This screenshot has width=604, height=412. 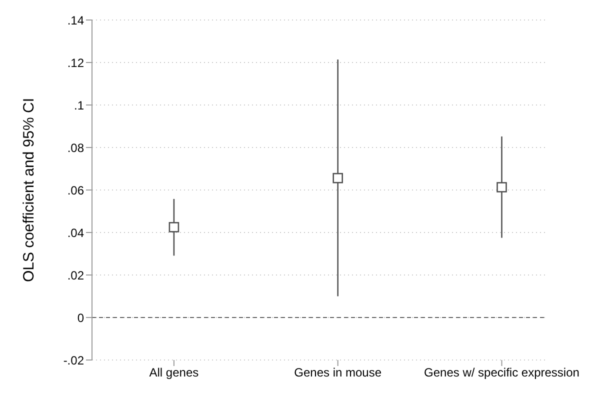 I want to click on y-axis-title: OLS coefficient and 95% CI, so click(x=29, y=190).